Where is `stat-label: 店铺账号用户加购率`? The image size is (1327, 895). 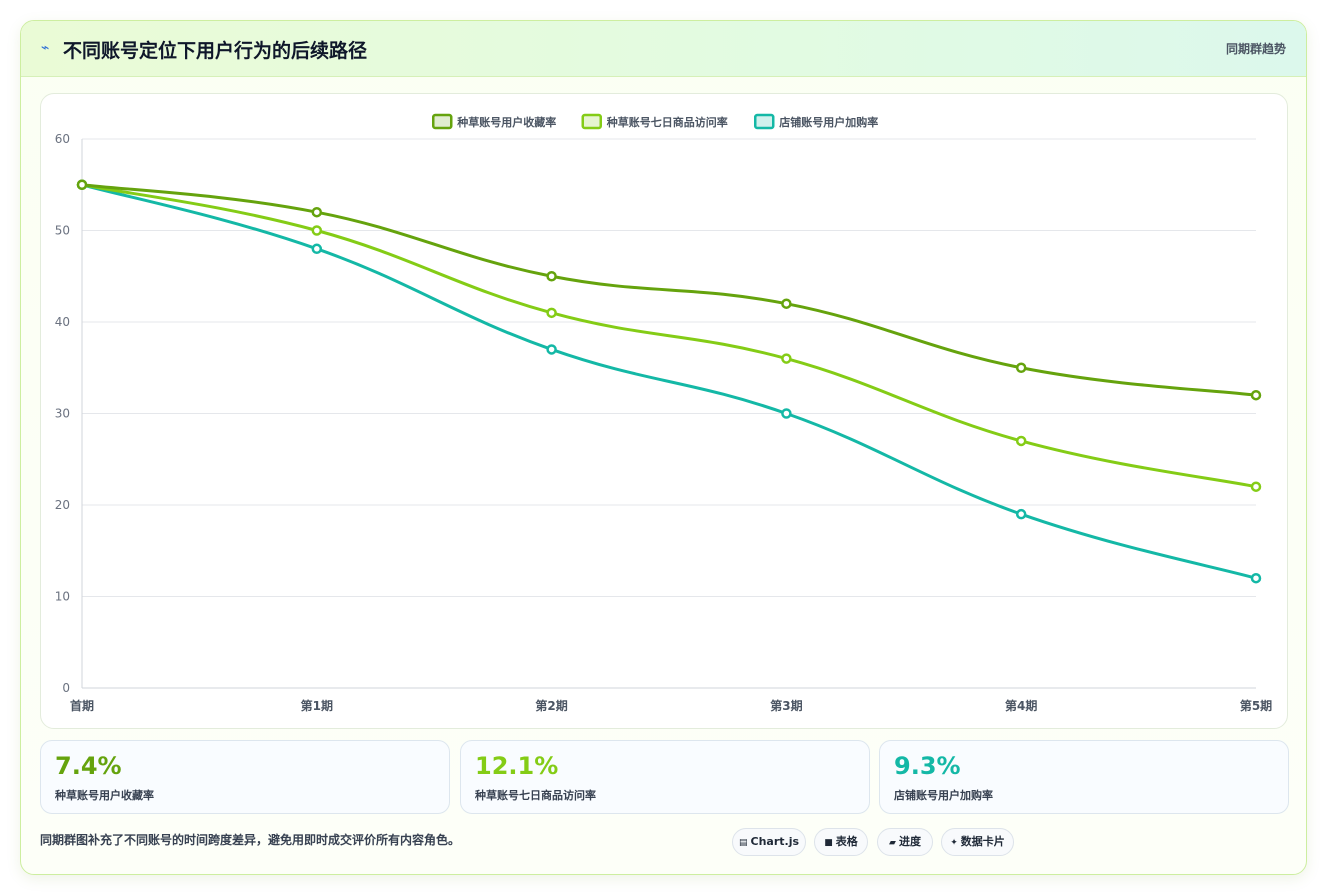 stat-label: 店铺账号用户加购率 is located at coordinates (943, 795).